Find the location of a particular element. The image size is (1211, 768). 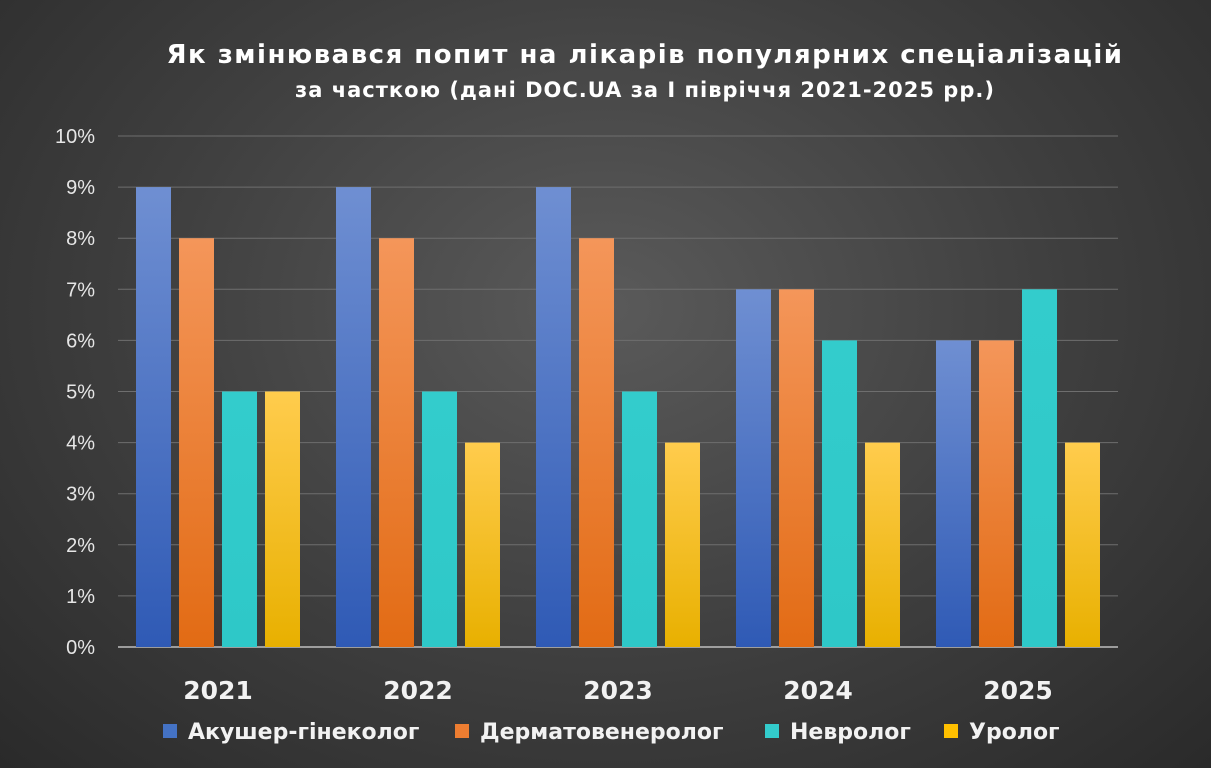

y-tick-label: 2% is located at coordinates (80, 546).